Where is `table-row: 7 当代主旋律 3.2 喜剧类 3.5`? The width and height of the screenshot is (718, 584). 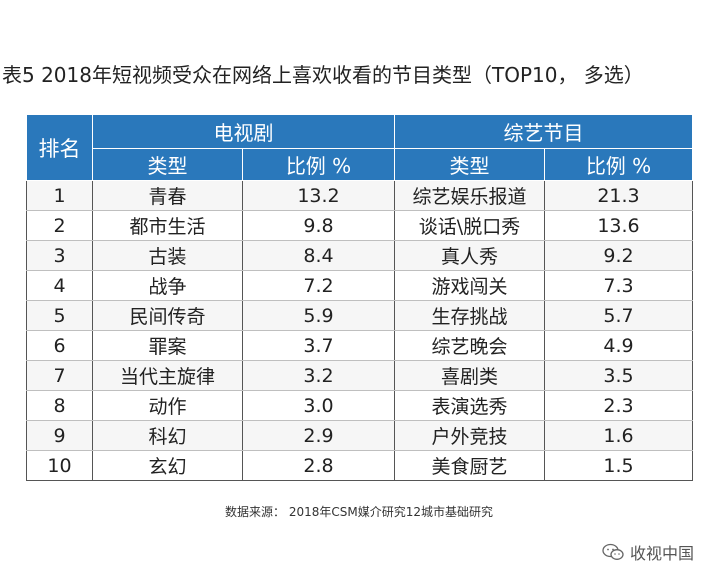
table-row: 7 当代主旋律 3.2 喜剧类 3.5 is located at coordinates (359, 375).